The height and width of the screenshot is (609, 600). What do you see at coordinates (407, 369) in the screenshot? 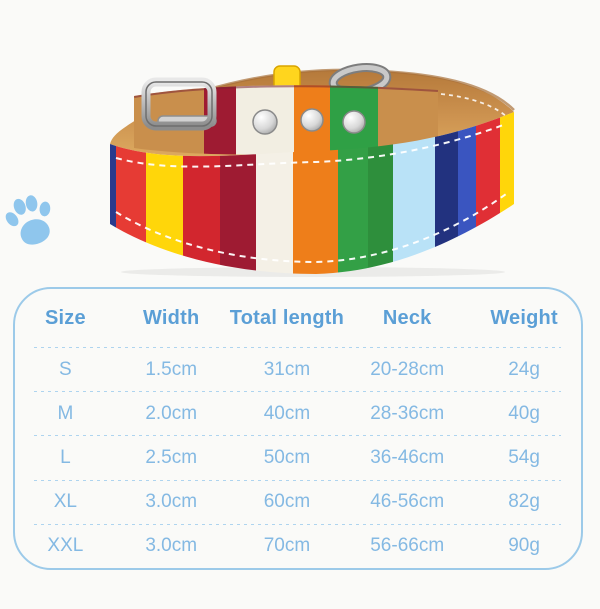
I see `cell-neck: 20-28cm` at bounding box center [407, 369].